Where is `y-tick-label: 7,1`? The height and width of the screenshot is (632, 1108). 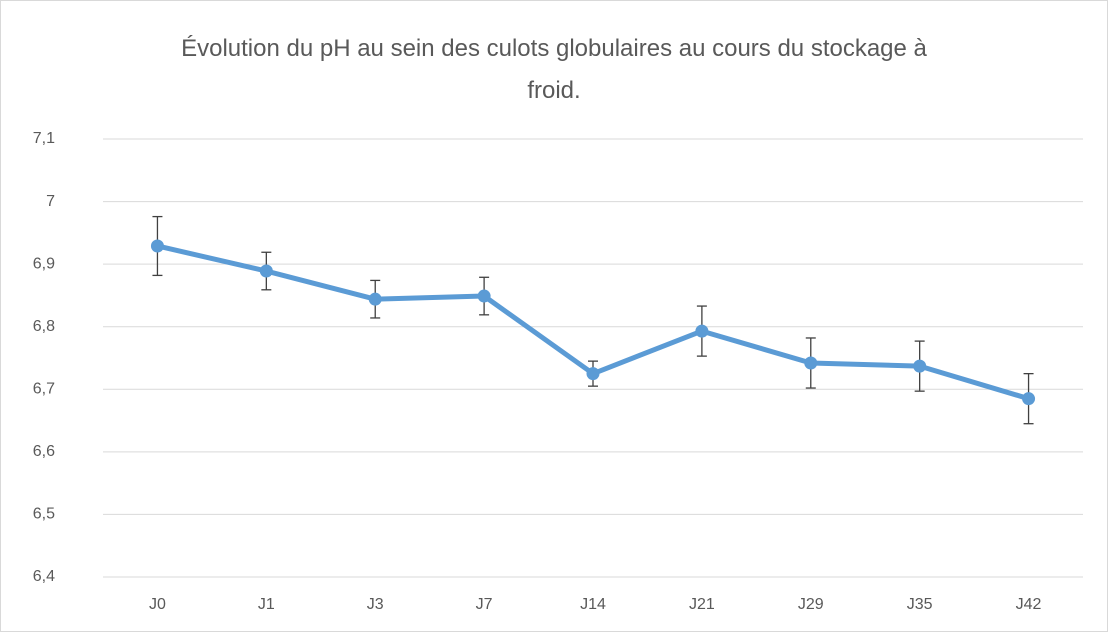 y-tick-label: 7,1 is located at coordinates (44, 138).